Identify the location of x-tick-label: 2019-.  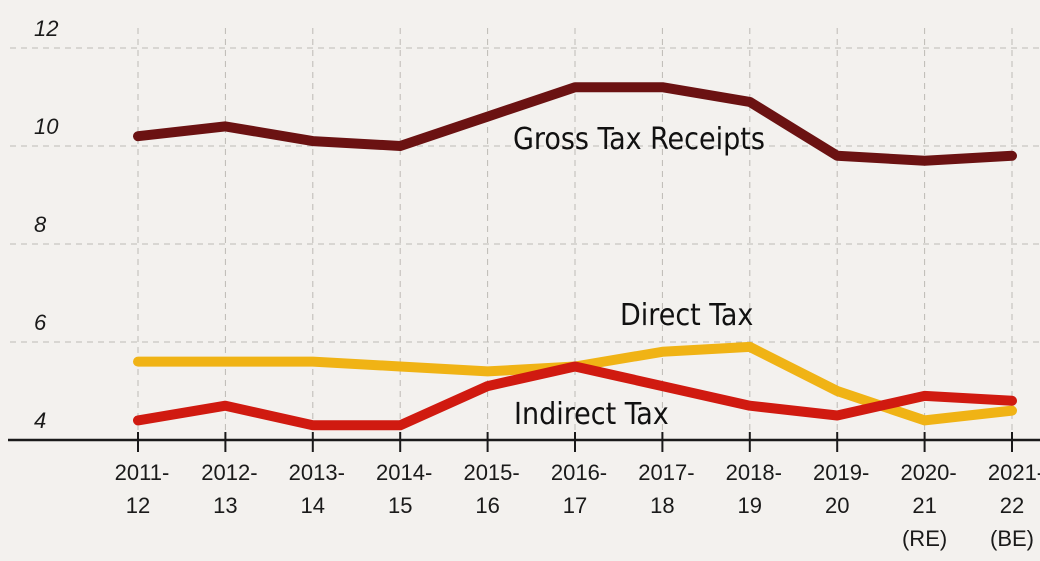
(841, 472).